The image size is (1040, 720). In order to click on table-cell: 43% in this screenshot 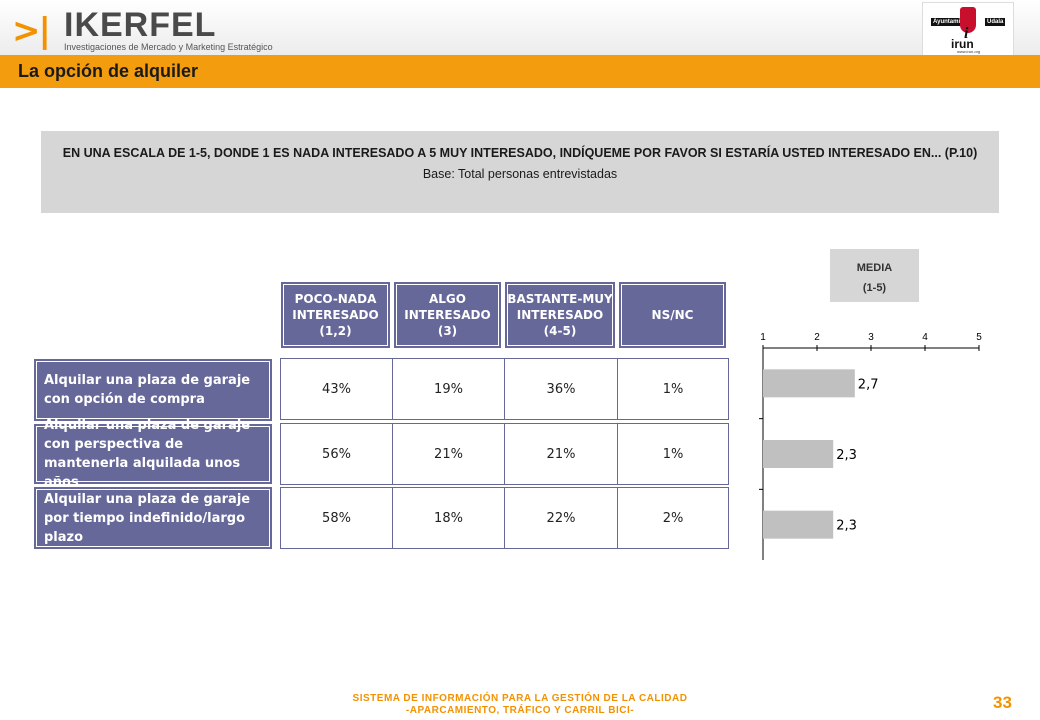, I will do `click(336, 389)`.